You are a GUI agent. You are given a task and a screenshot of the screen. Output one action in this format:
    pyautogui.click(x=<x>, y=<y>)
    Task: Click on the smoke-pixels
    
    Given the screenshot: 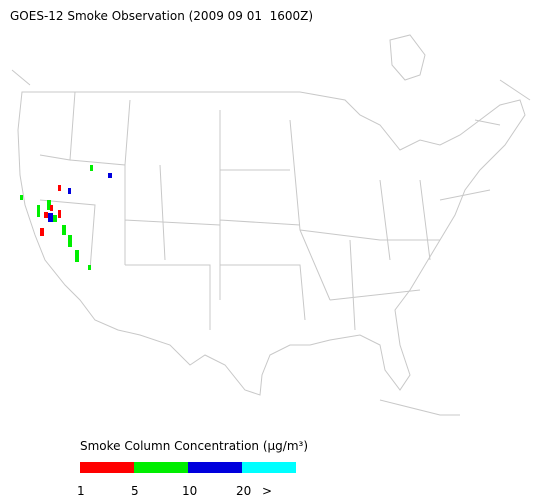 What is the action you would take?
    pyautogui.click(x=66, y=217)
    